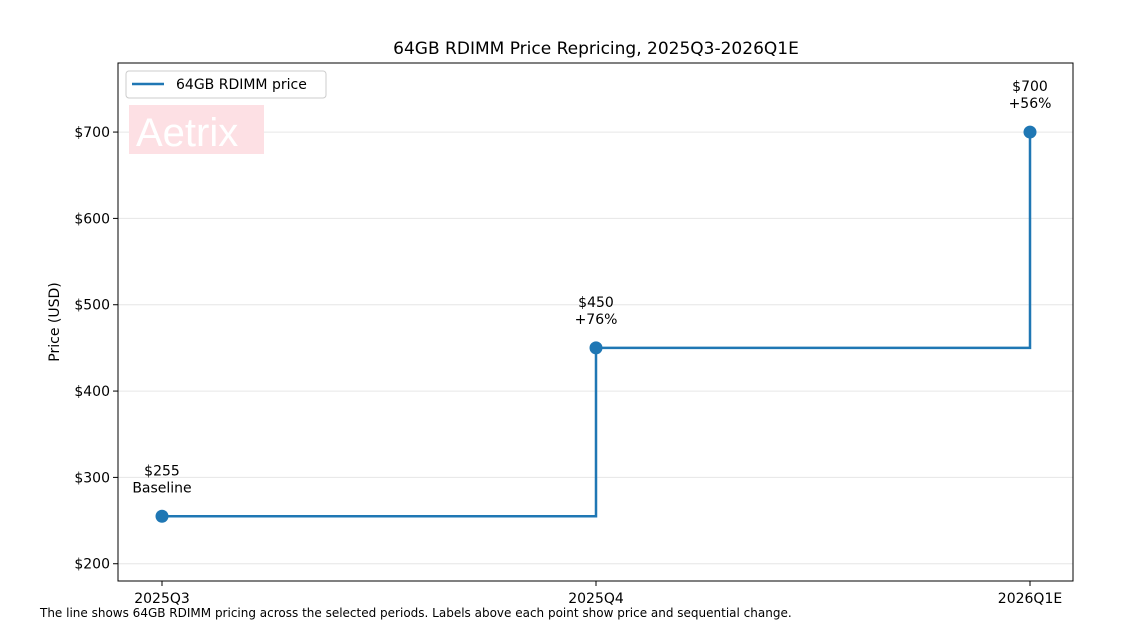  I want to click on y-tick-label: $400, so click(92, 392).